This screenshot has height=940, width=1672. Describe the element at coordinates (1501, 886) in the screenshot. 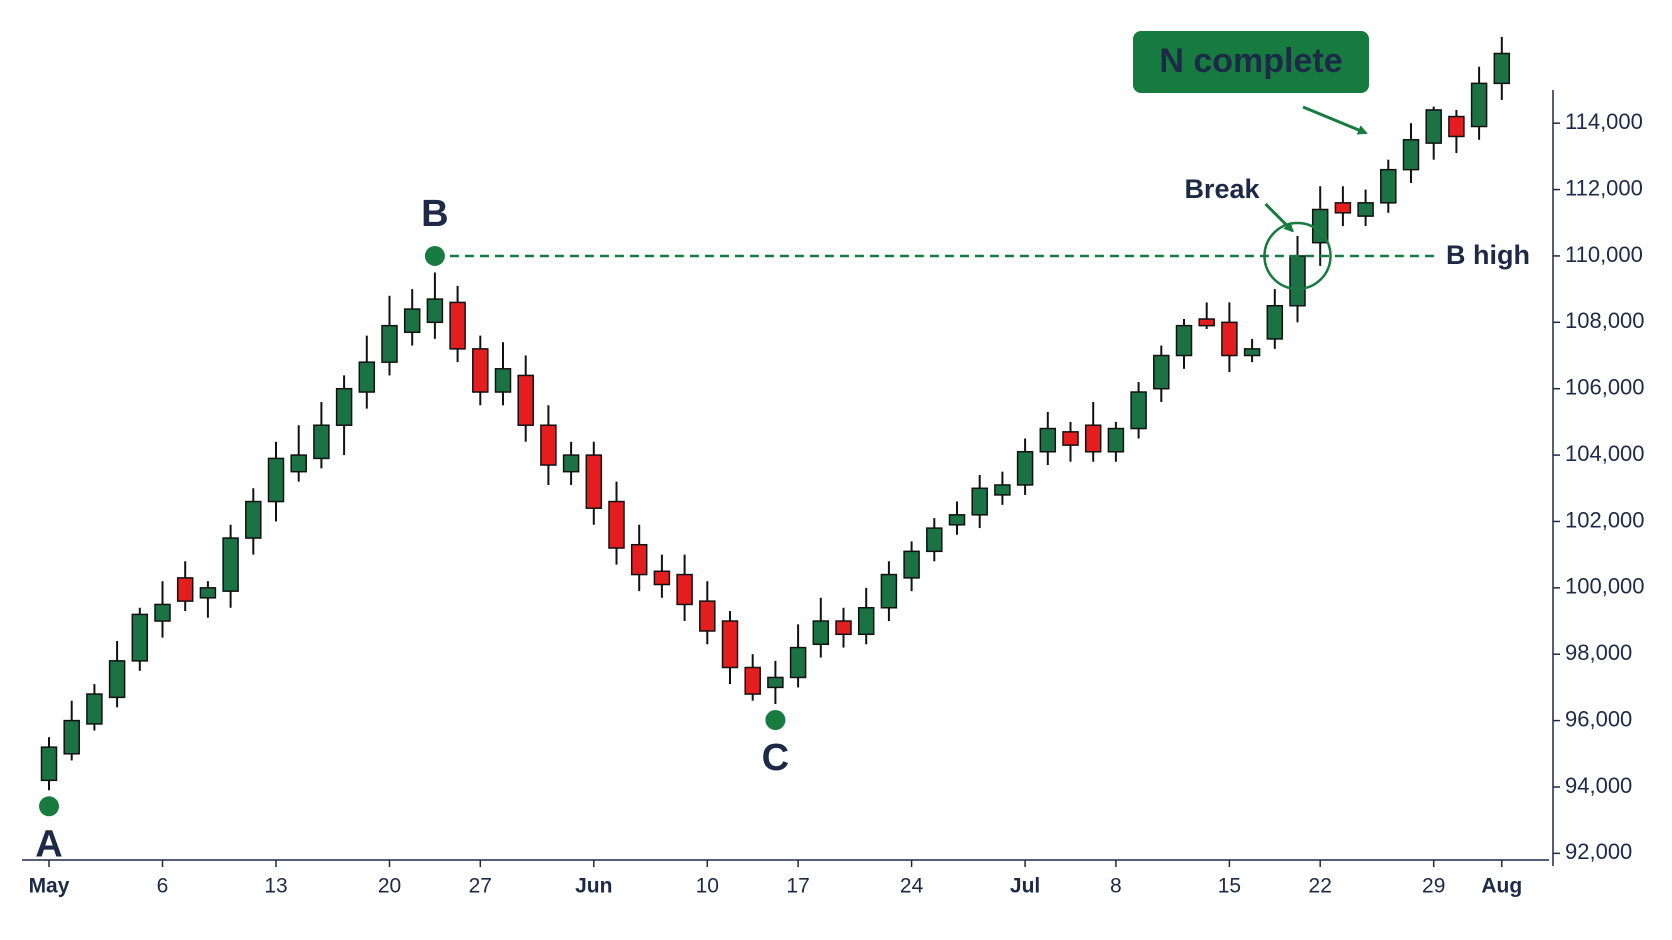

I see `x-tick-label: Aug` at that location.